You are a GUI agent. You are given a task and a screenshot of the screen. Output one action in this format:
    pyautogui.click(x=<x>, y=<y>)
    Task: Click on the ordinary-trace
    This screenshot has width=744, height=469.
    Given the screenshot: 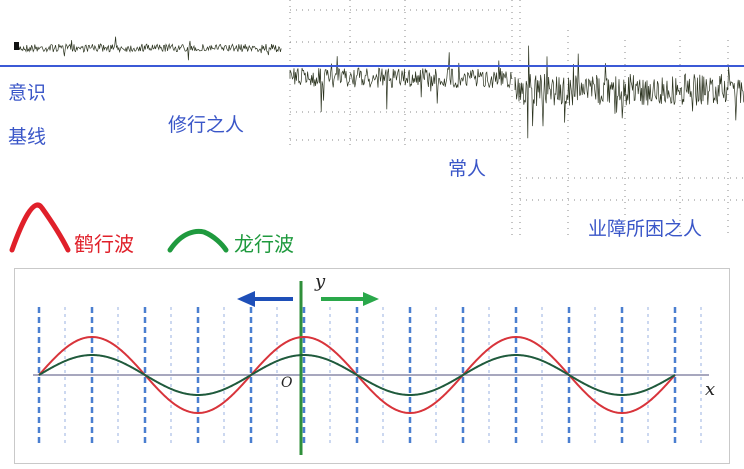 What is the action you would take?
    pyautogui.click(x=400, y=82)
    